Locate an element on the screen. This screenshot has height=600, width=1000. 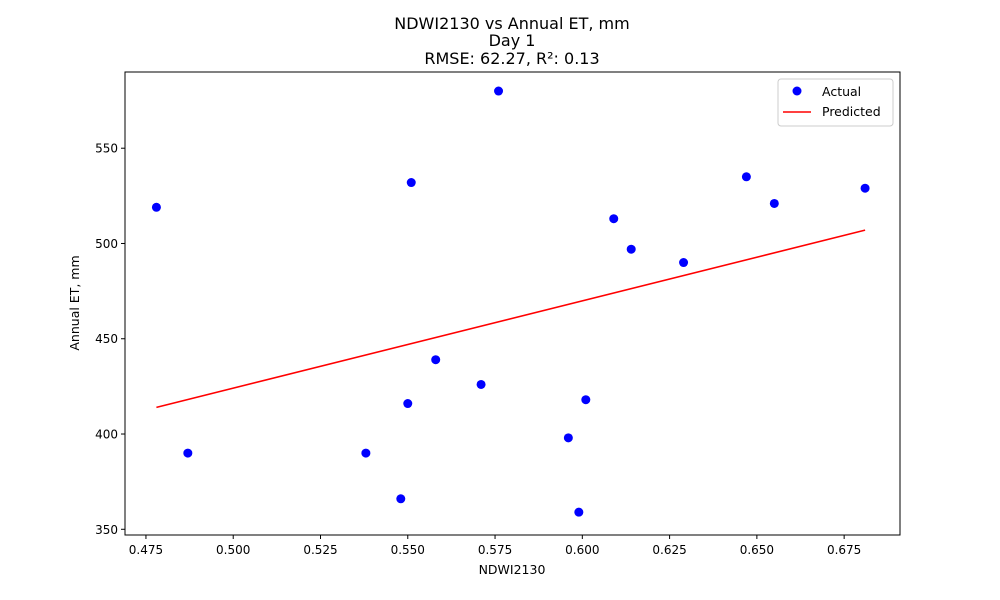
chart-title-line-2: Day 1 is located at coordinates (512, 40).